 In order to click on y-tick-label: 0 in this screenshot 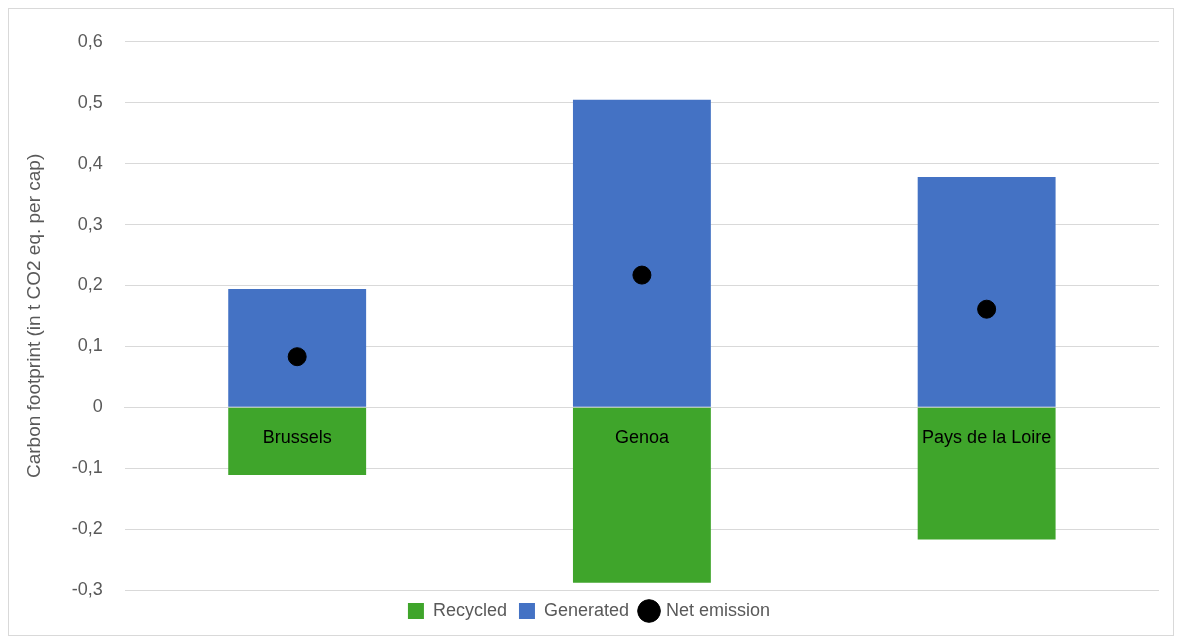, I will do `click(97, 406)`.